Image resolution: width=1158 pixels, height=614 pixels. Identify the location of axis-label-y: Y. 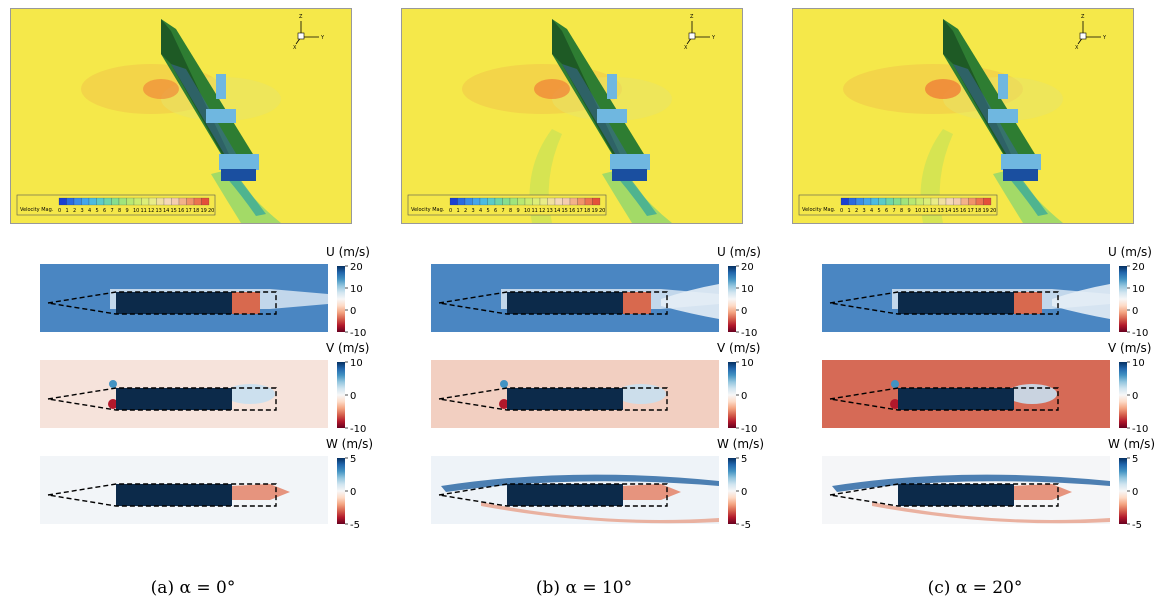
(1104, 38).